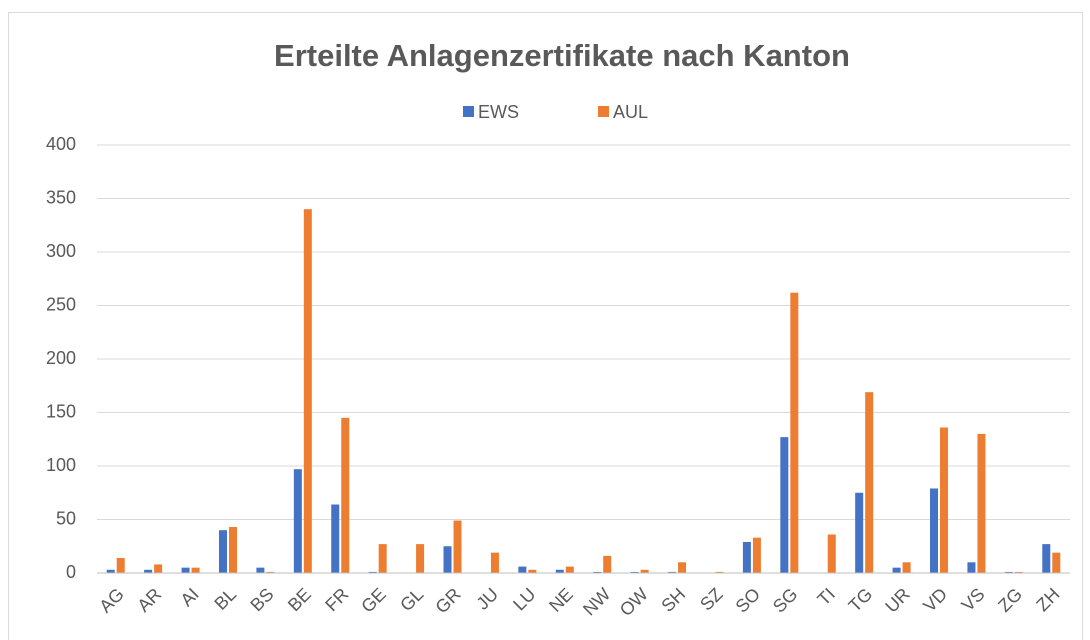  Describe the element at coordinates (61, 465) in the screenshot. I see `y-tick-label: 100` at that location.